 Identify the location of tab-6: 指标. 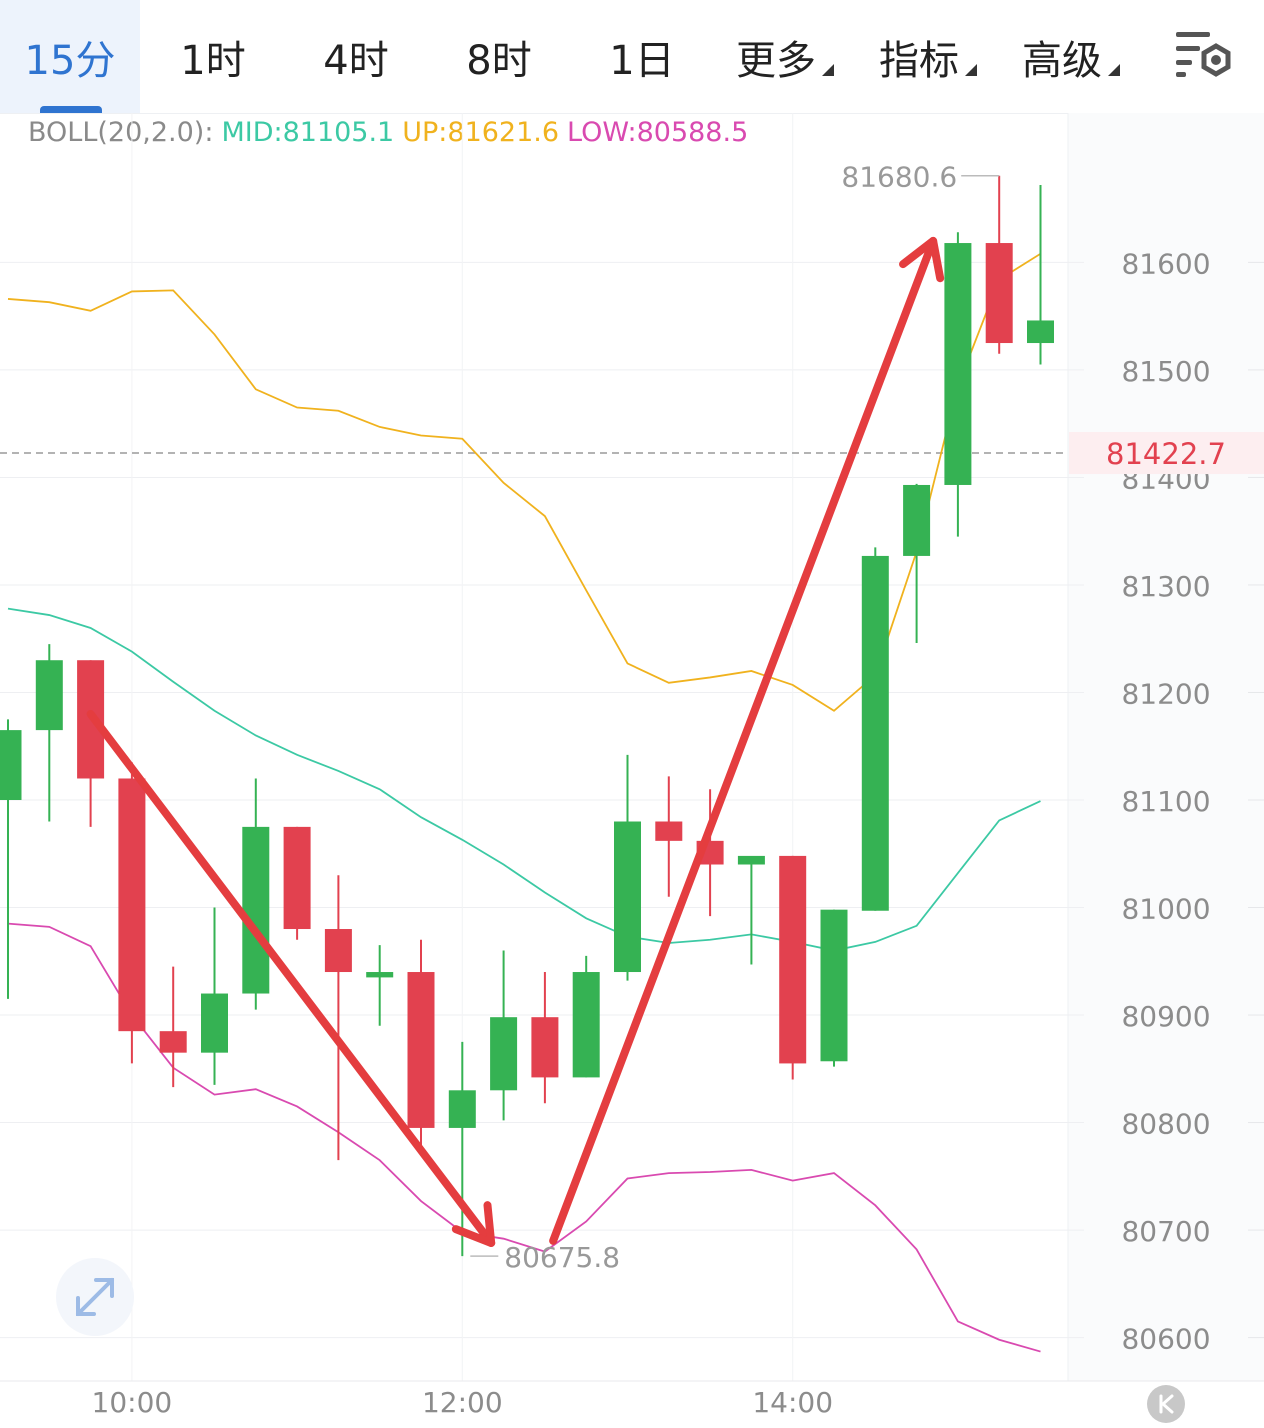
(928, 56).